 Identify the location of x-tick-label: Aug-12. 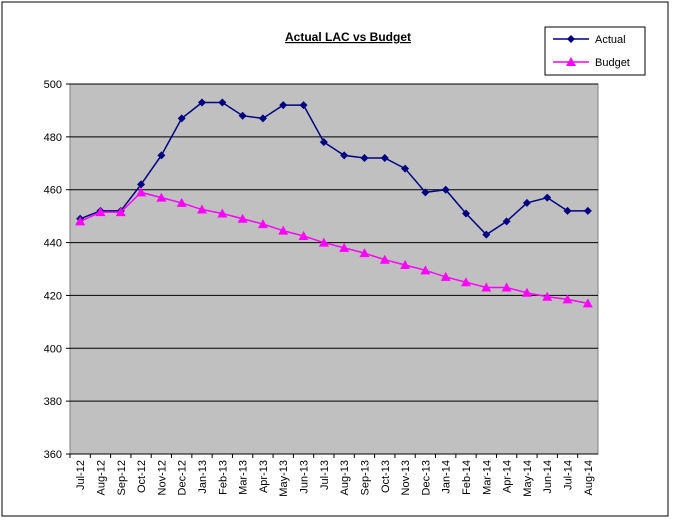
(101, 477).